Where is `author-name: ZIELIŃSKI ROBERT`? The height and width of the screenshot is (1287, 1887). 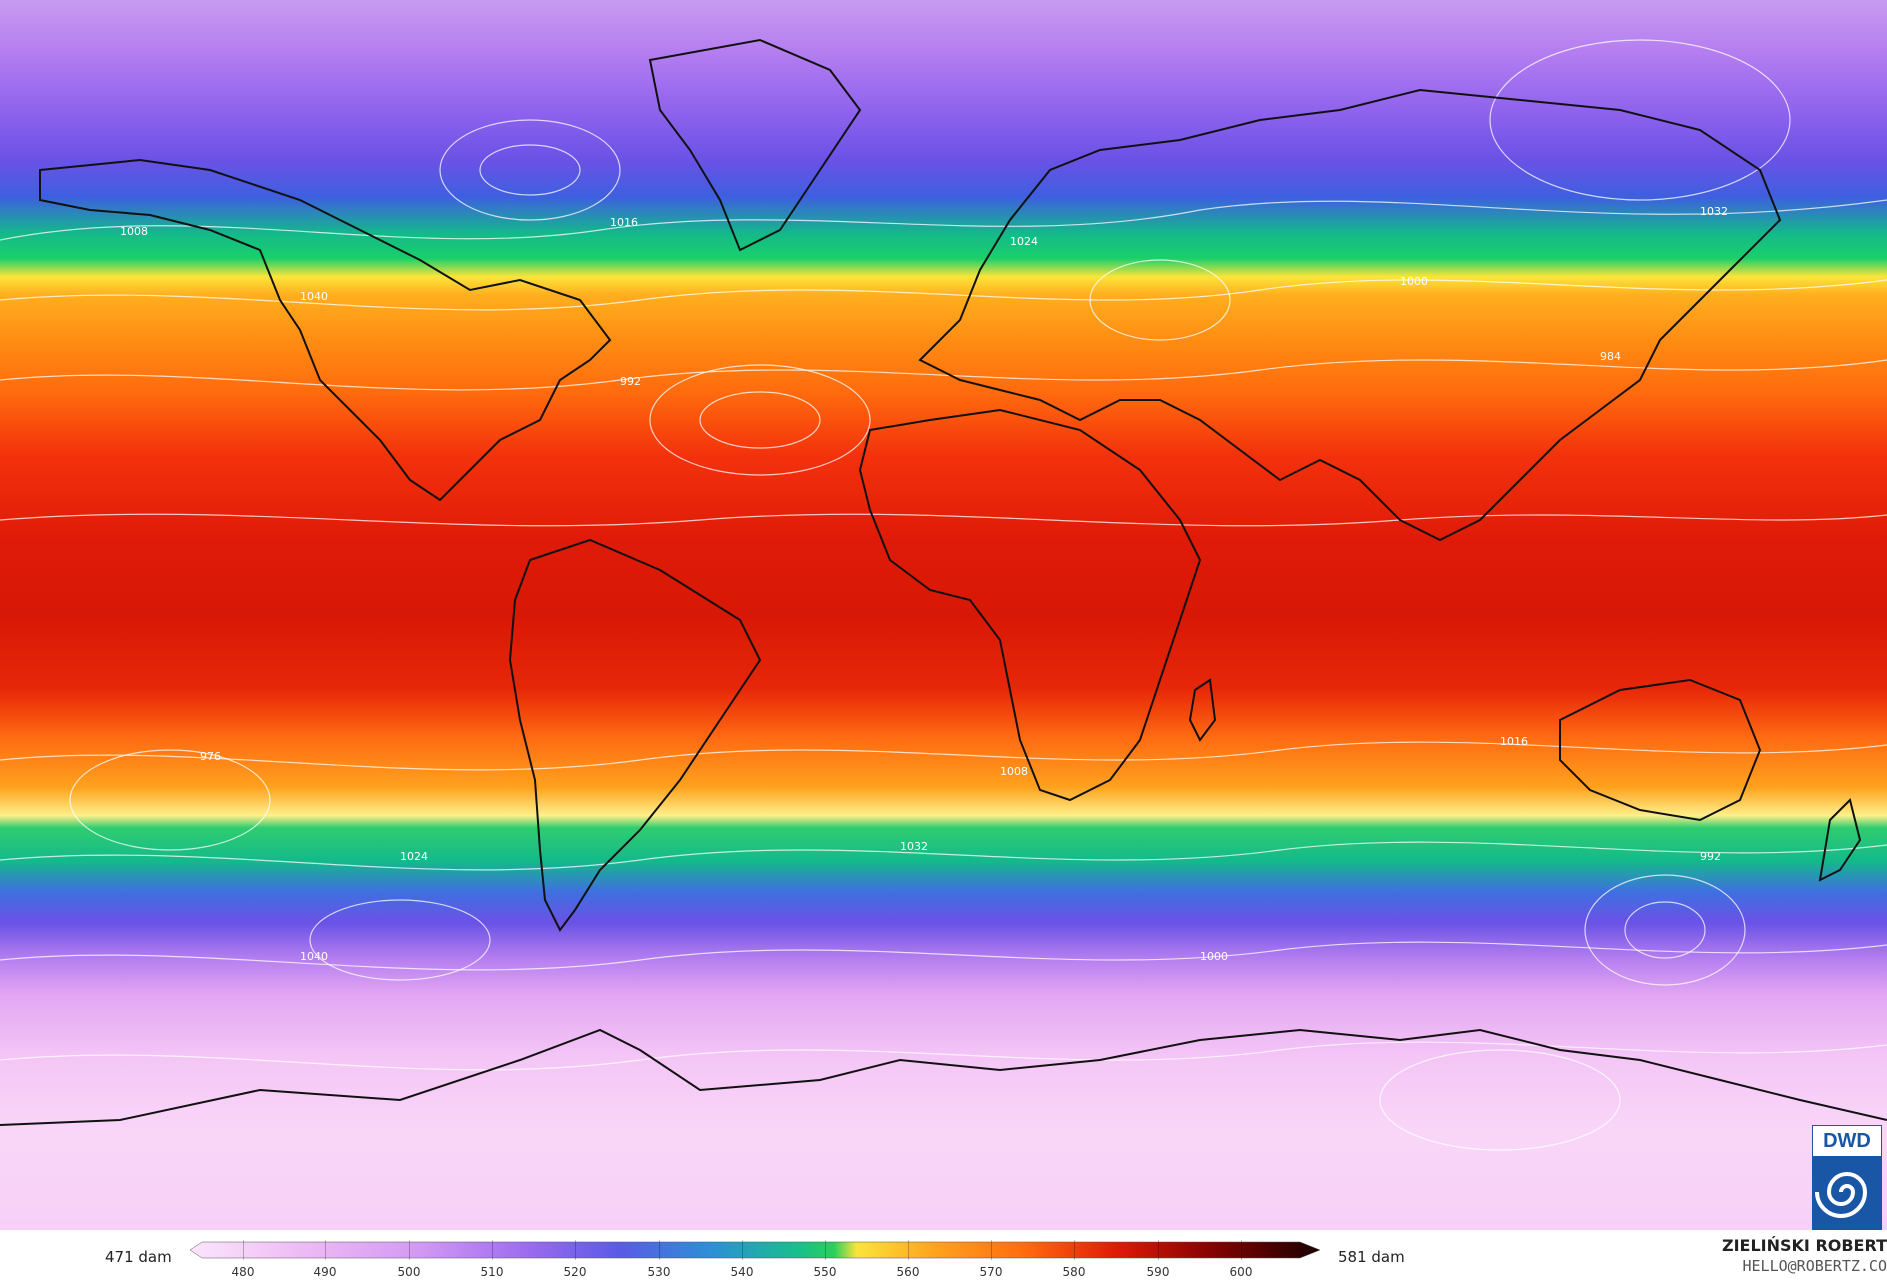 author-name: ZIELIŃSKI ROBERT is located at coordinates (1804, 1245).